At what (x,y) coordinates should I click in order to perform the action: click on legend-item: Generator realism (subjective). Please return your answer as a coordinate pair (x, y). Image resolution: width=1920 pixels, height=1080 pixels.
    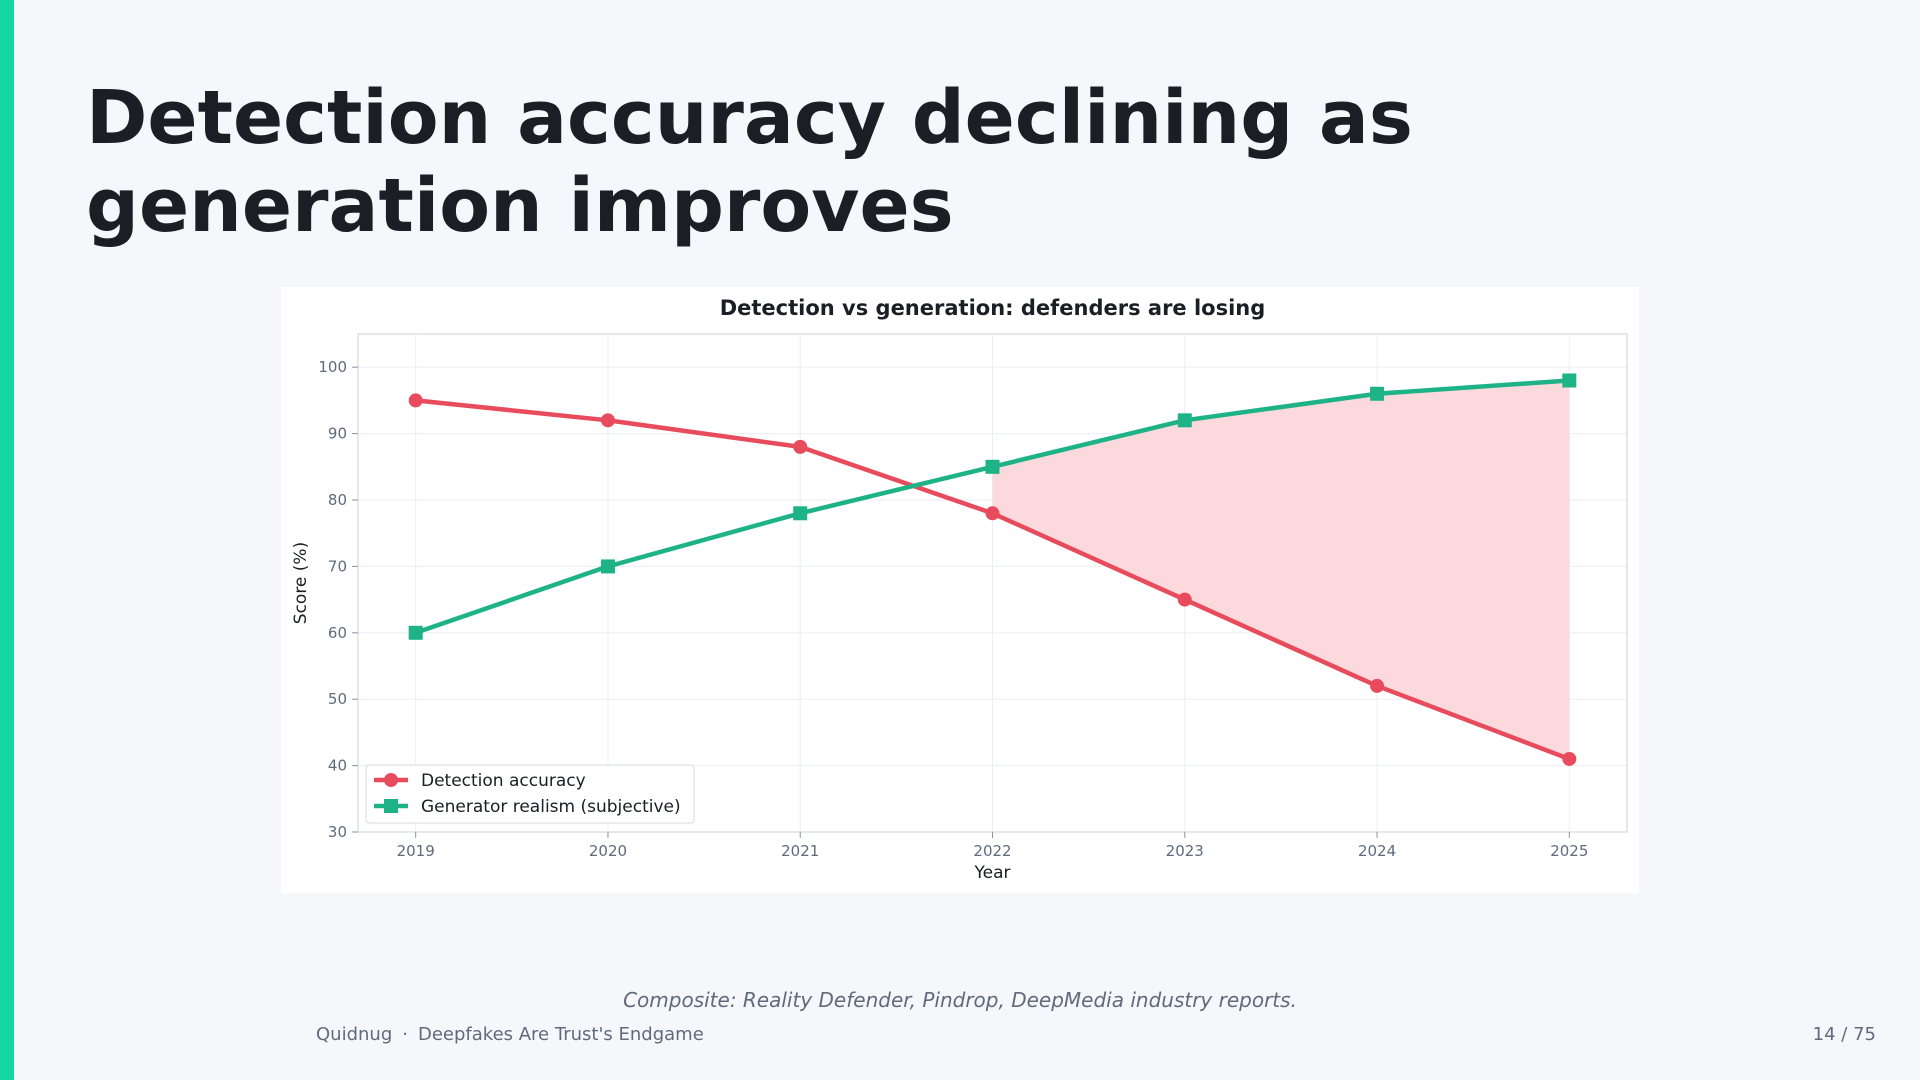
    Looking at the image, I should click on (527, 807).